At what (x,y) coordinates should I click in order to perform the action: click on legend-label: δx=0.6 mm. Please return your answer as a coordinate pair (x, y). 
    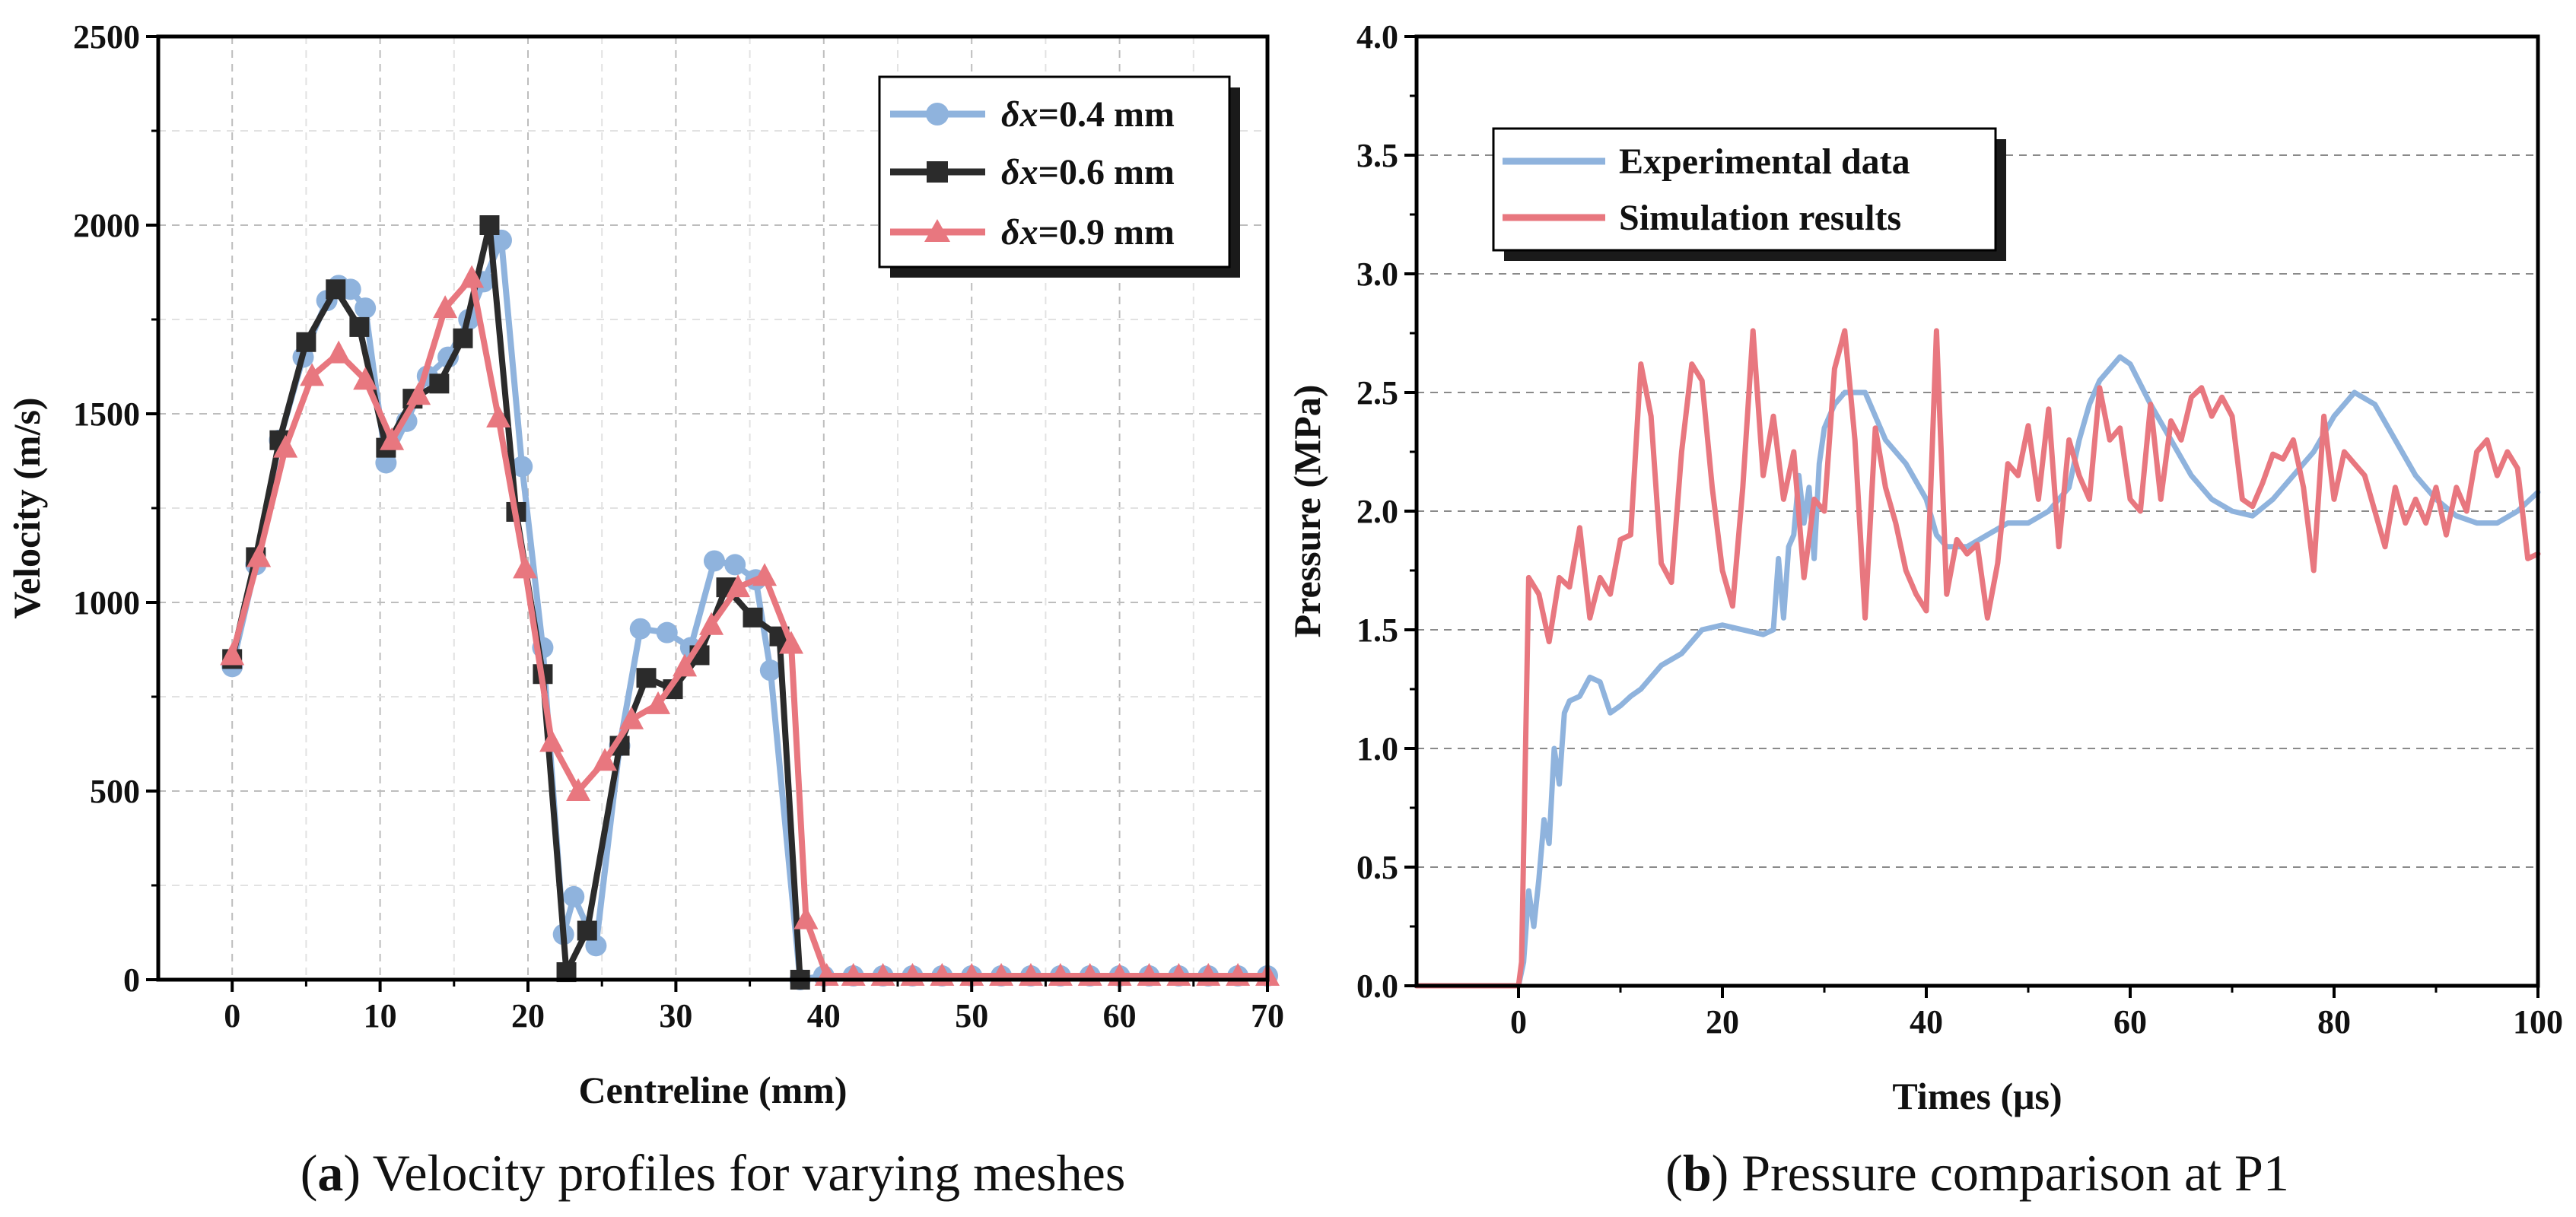
    Looking at the image, I should click on (1088, 172).